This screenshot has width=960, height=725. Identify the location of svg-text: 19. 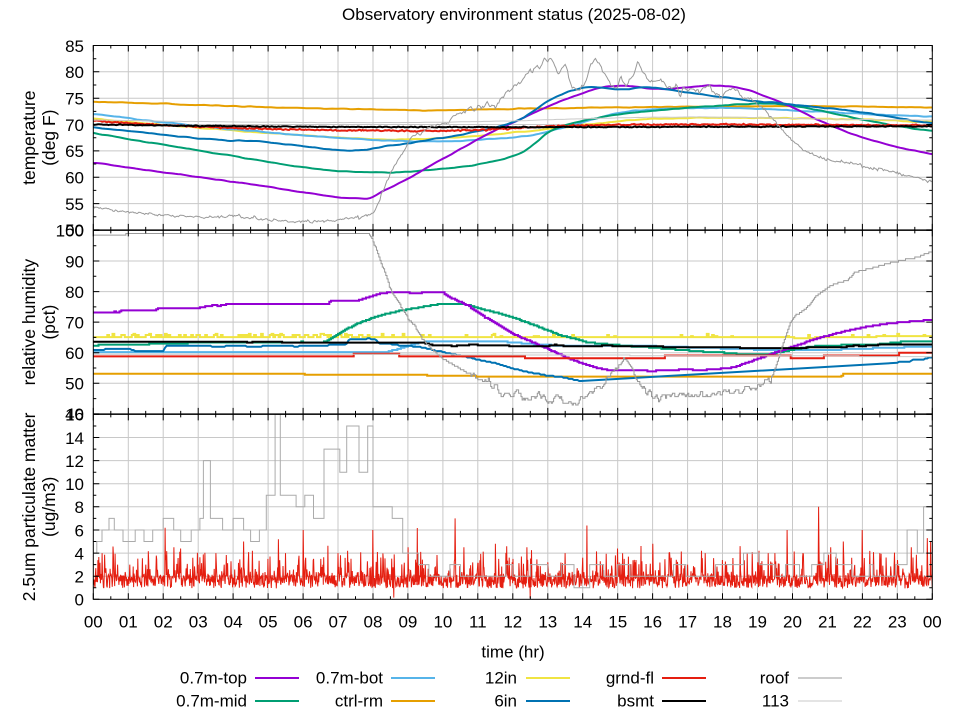
(757, 622).